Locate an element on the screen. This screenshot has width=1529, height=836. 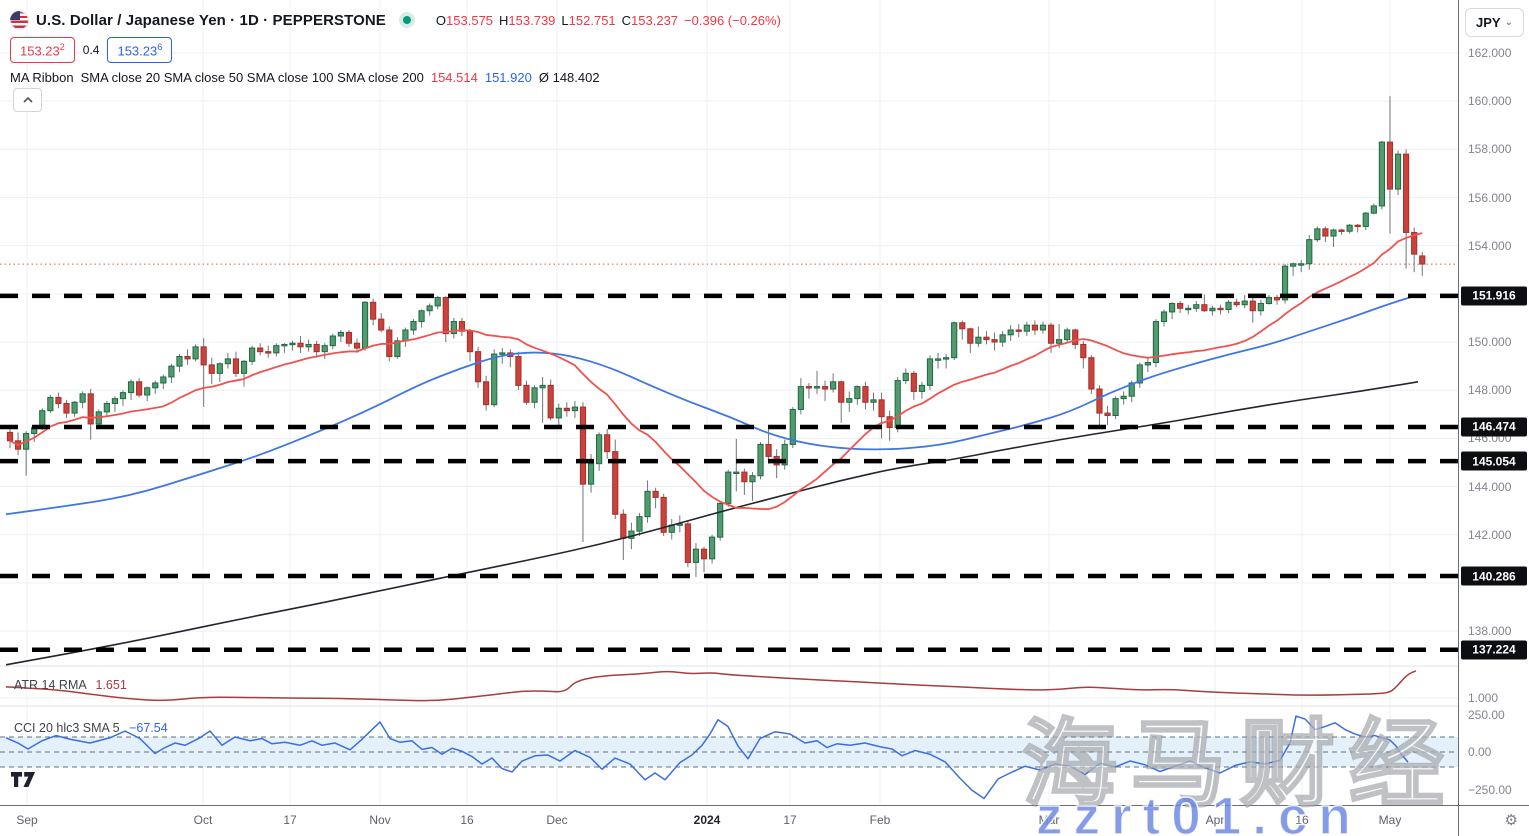
market-status-icon is located at coordinates (406, 20).